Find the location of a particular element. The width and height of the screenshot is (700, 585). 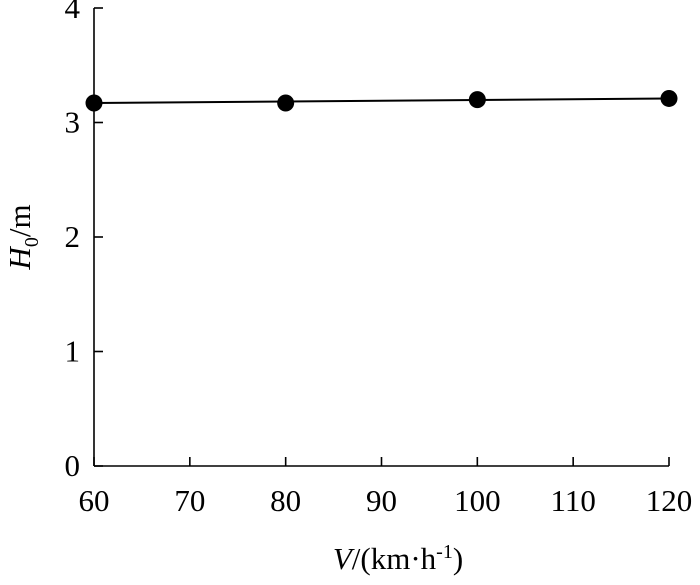

y-tick-label: 3 is located at coordinates (73, 122).